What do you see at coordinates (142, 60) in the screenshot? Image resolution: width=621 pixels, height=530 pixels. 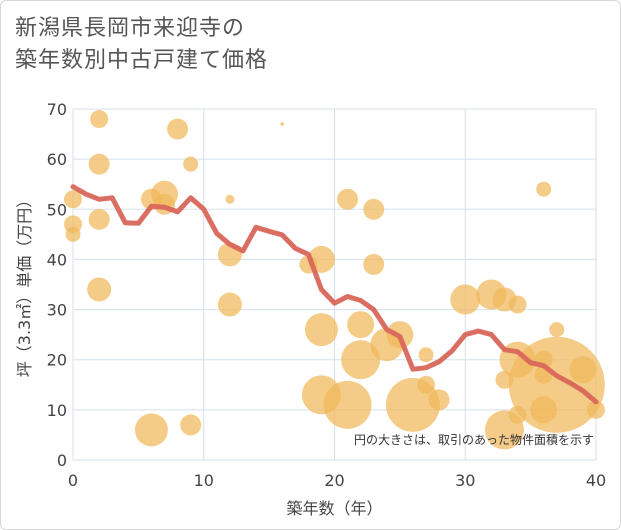 I see `chart-title-line-2: 築年数別中古戸建て価格` at bounding box center [142, 60].